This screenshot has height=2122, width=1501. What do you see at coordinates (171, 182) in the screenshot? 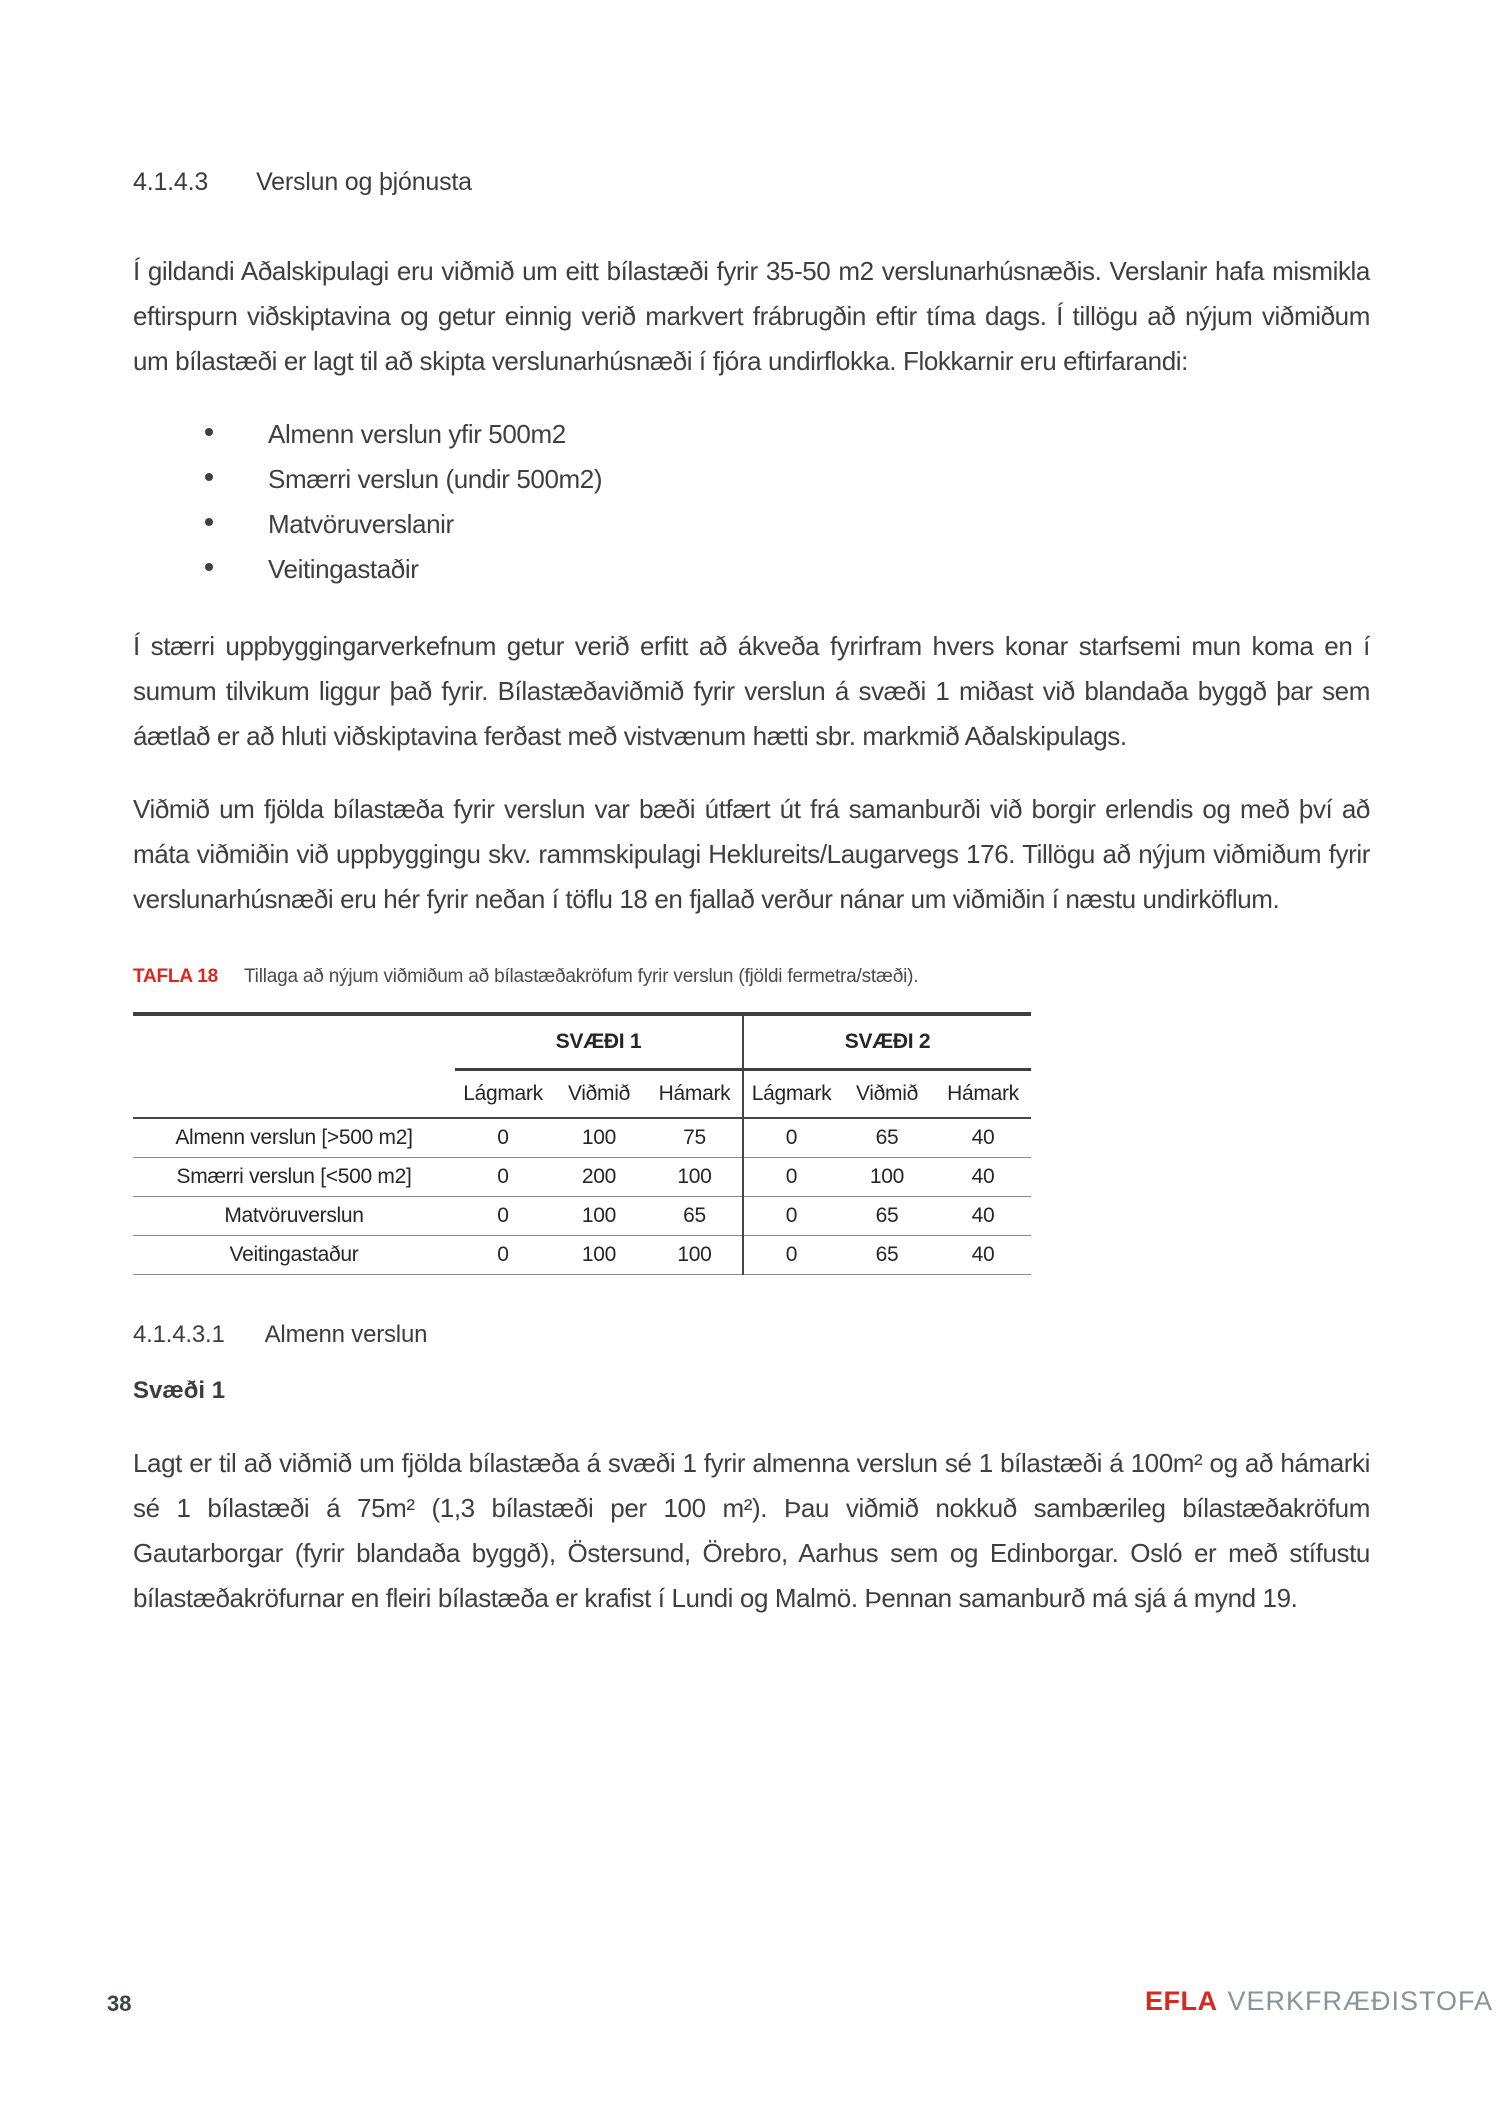
I see `section-number: 4.1.4.3` at bounding box center [171, 182].